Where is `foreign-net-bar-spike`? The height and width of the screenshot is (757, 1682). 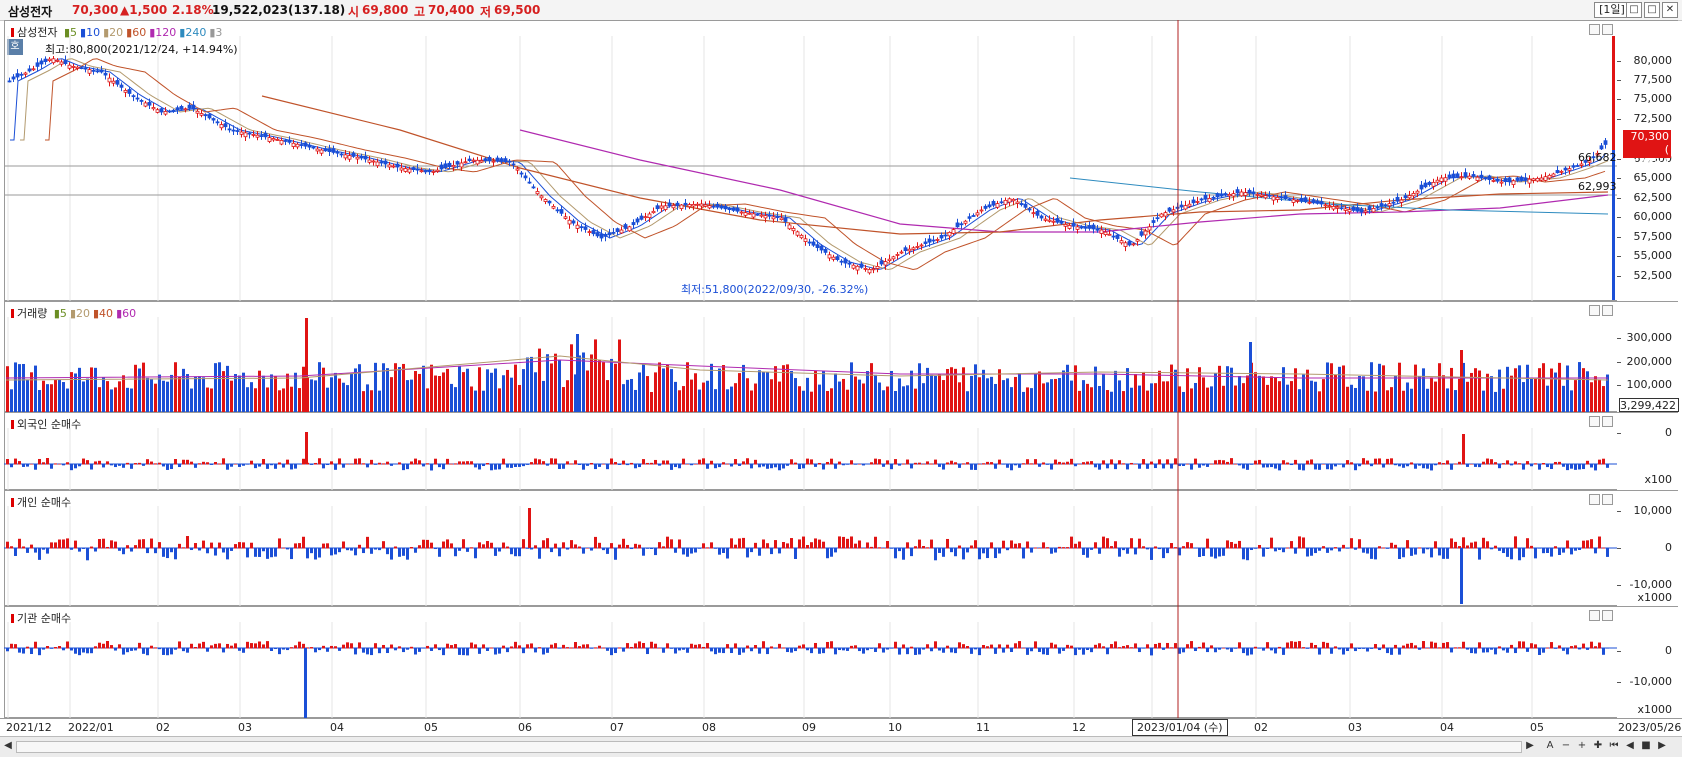
foreign-net-bar-spike is located at coordinates (1463, 449).